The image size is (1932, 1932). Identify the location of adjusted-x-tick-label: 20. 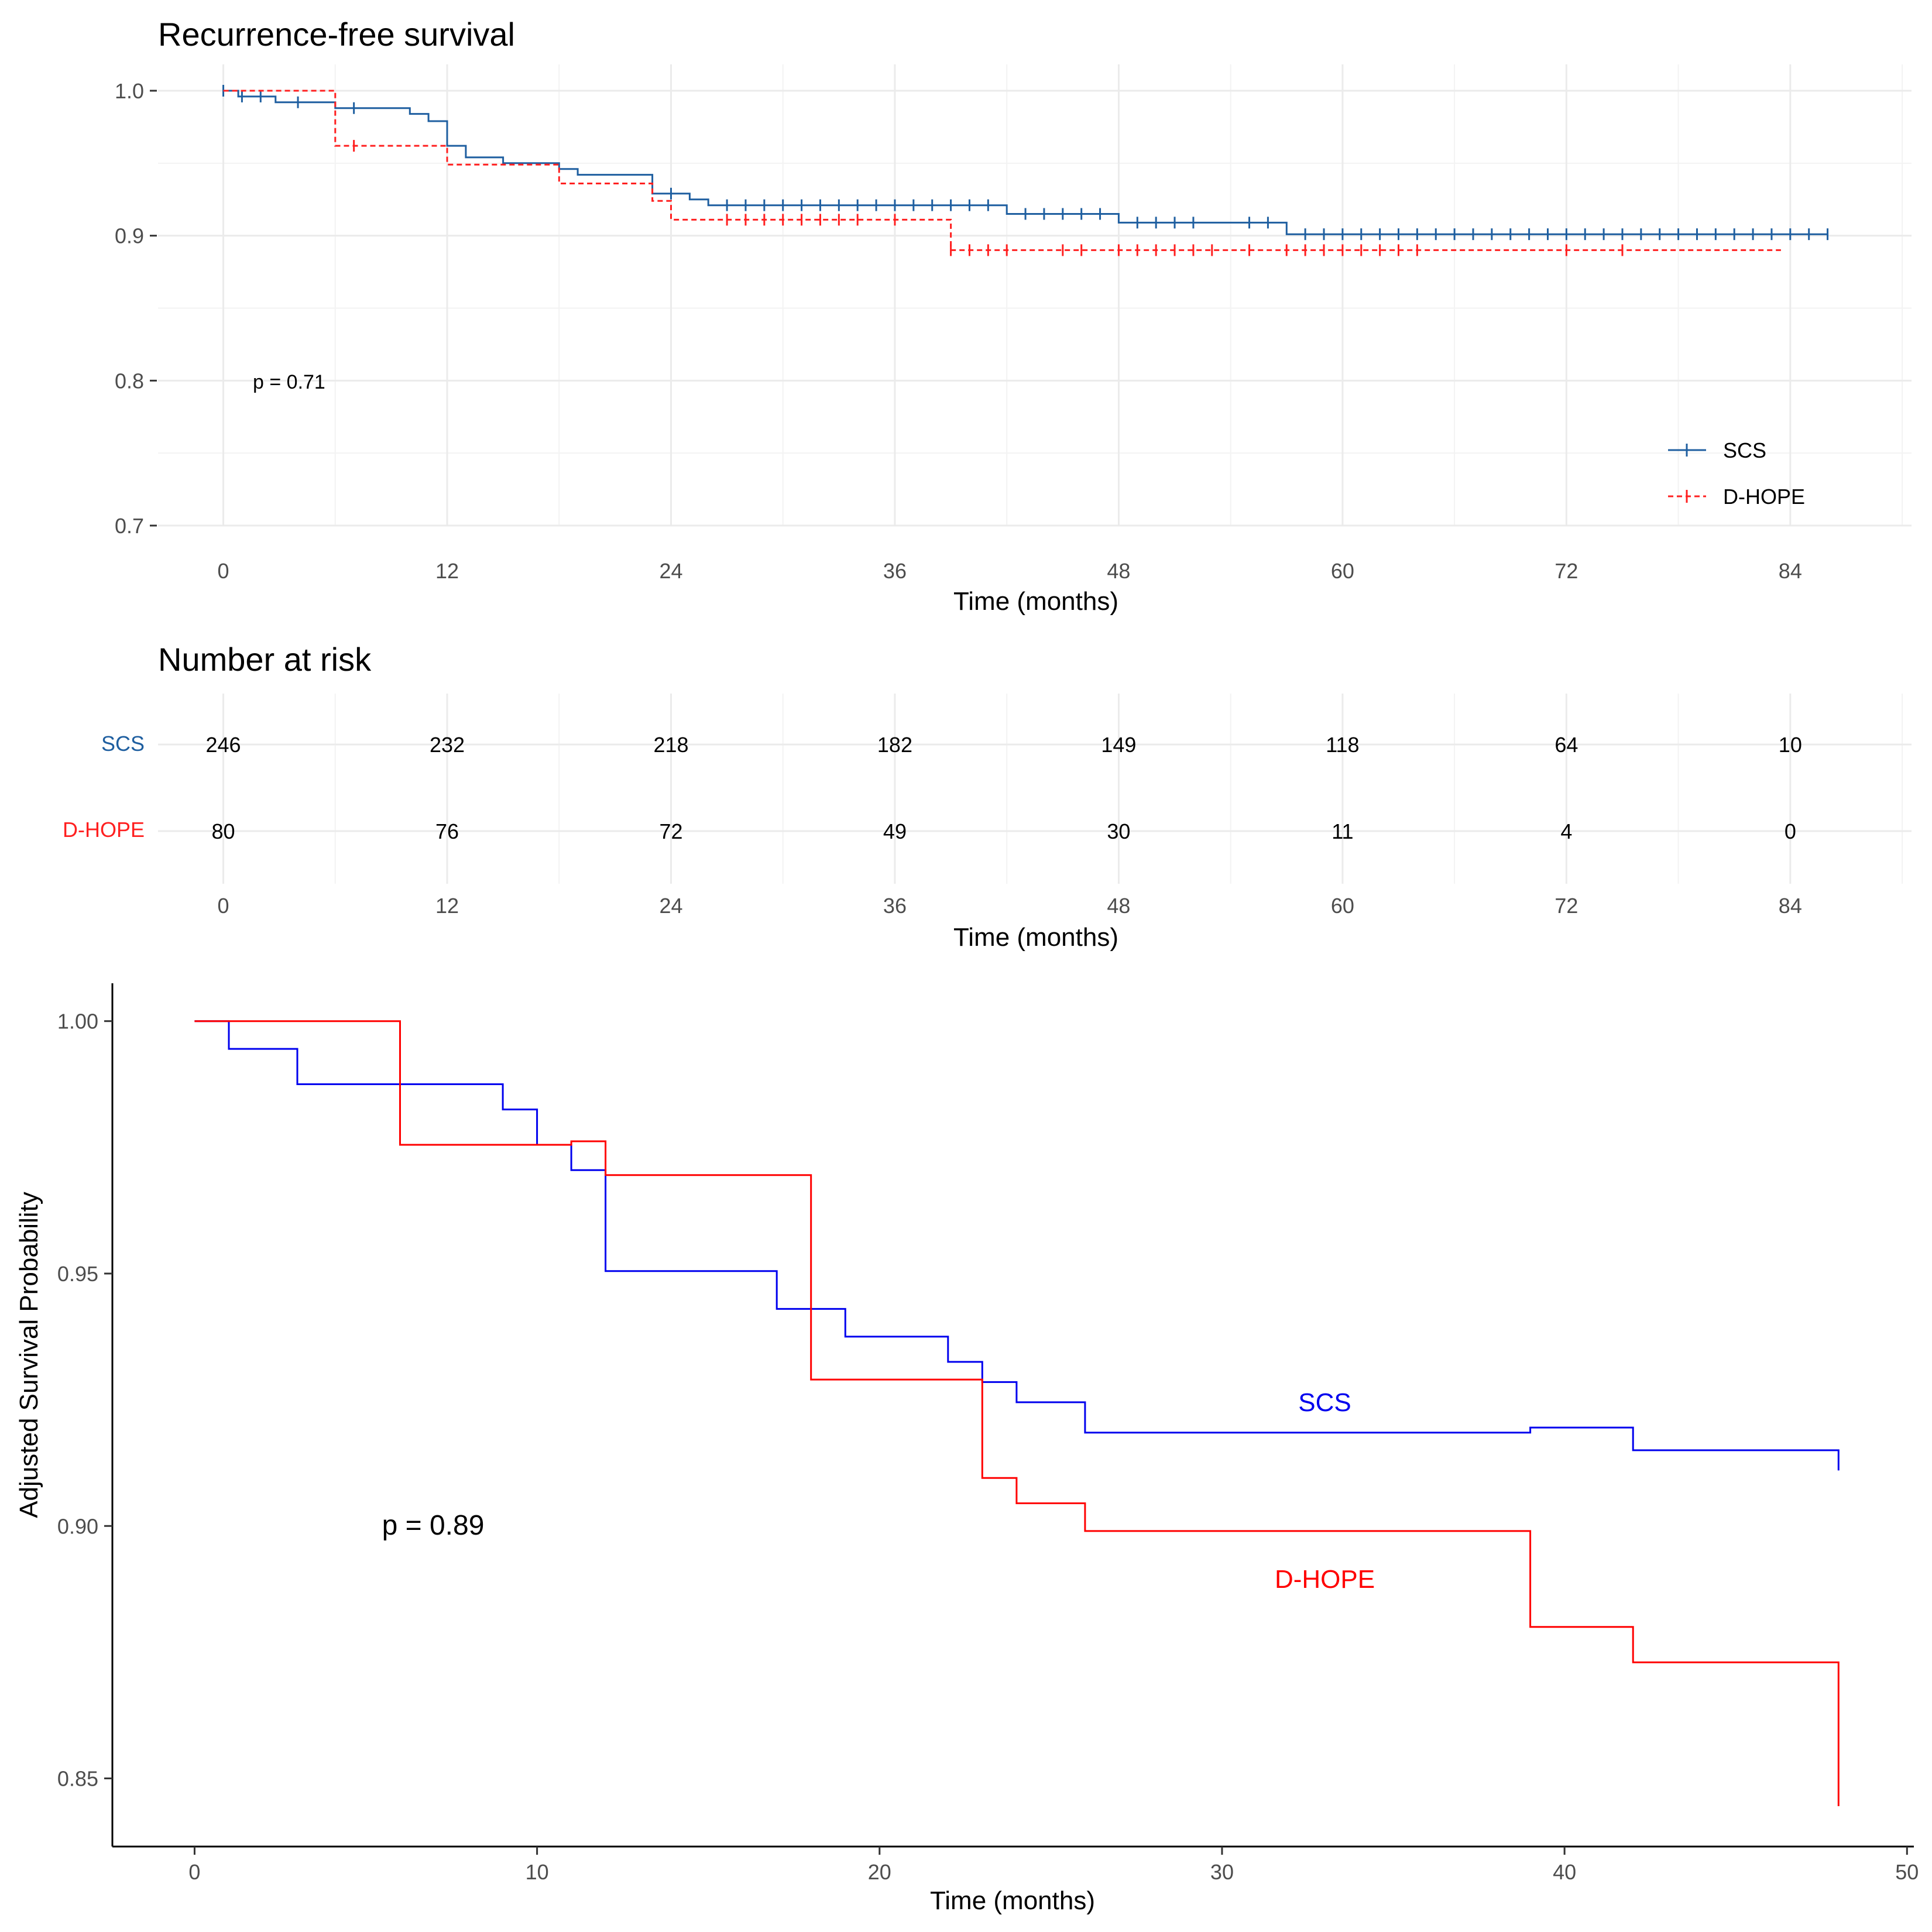
(880, 1872).